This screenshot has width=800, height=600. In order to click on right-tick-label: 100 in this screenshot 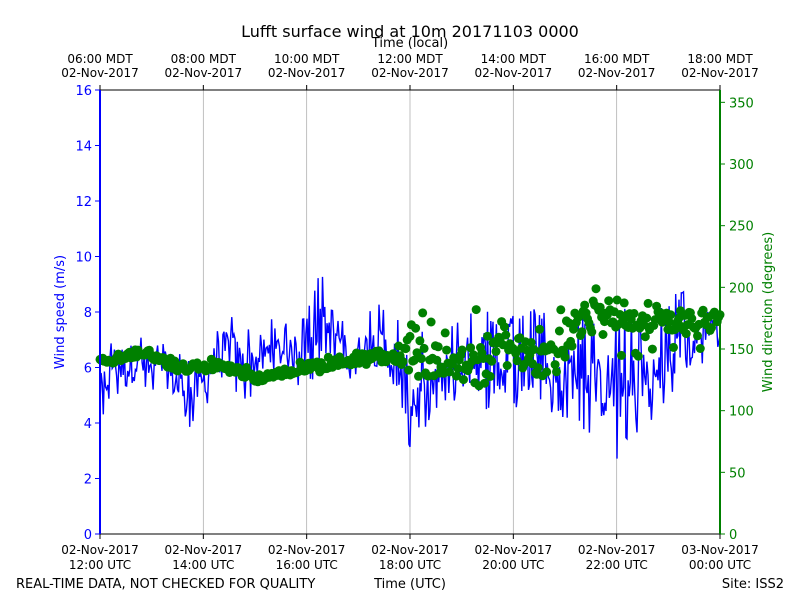, I will do `click(741, 412)`.